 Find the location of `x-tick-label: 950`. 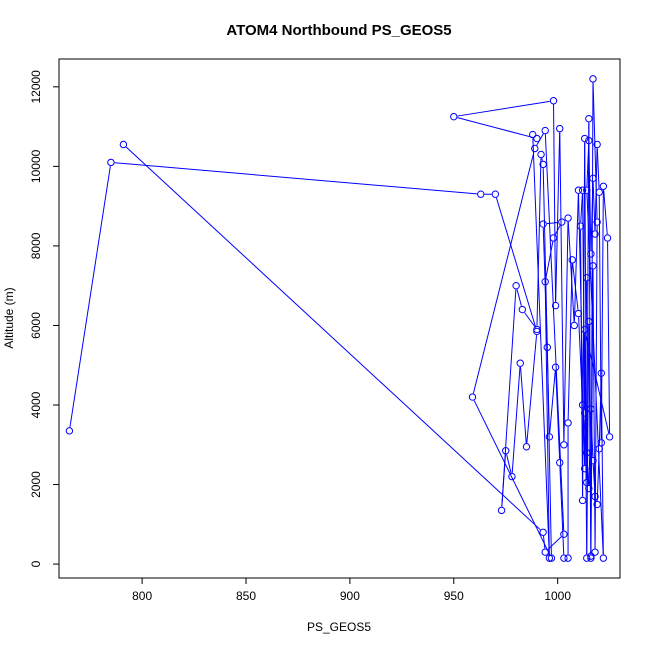

x-tick-label: 950 is located at coordinates (454, 596).